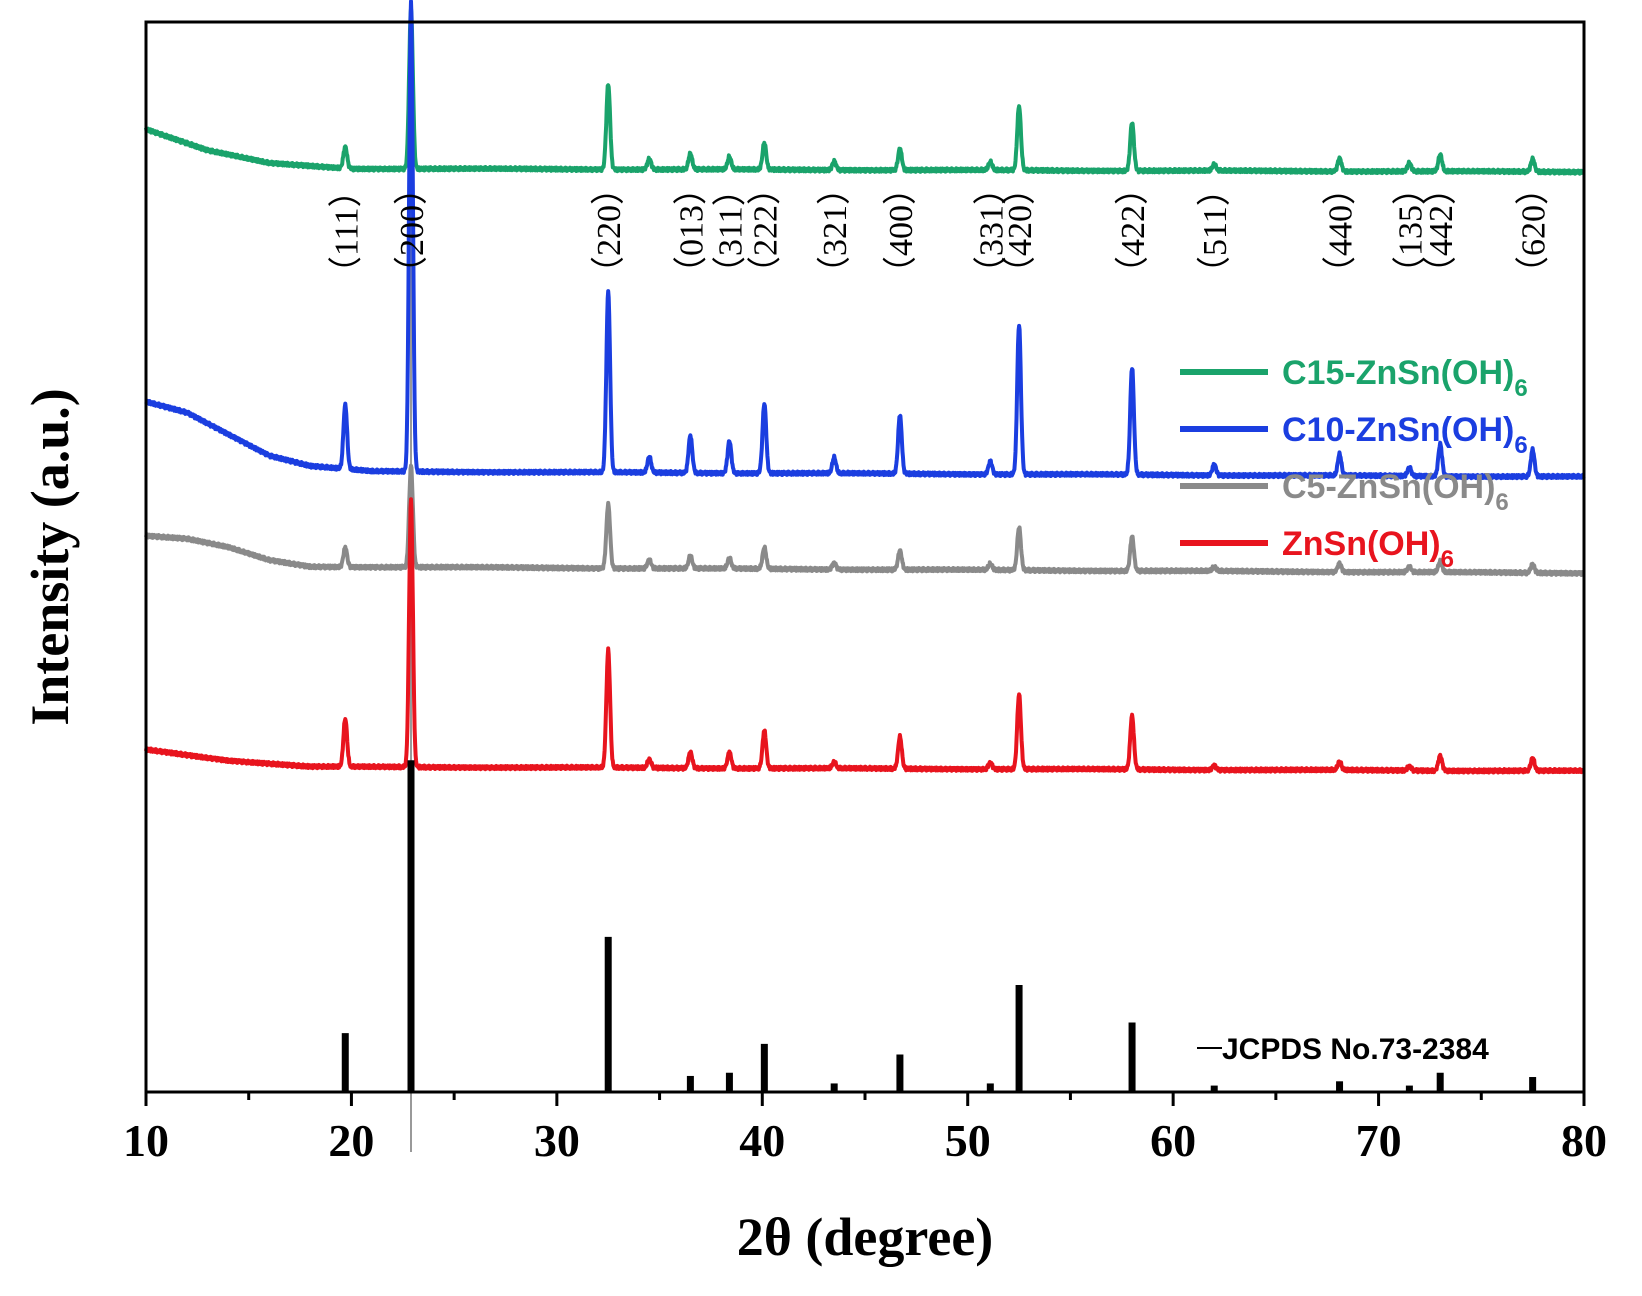 This screenshot has height=1296, width=1642. I want to click on hkl-label: （420）, so click(1020, 230).